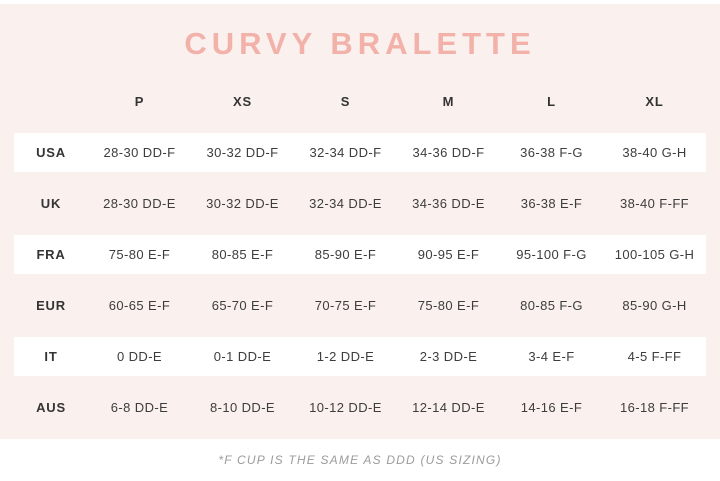  Describe the element at coordinates (448, 203) in the screenshot. I see `size-cell: 34-36 DD-E` at that location.